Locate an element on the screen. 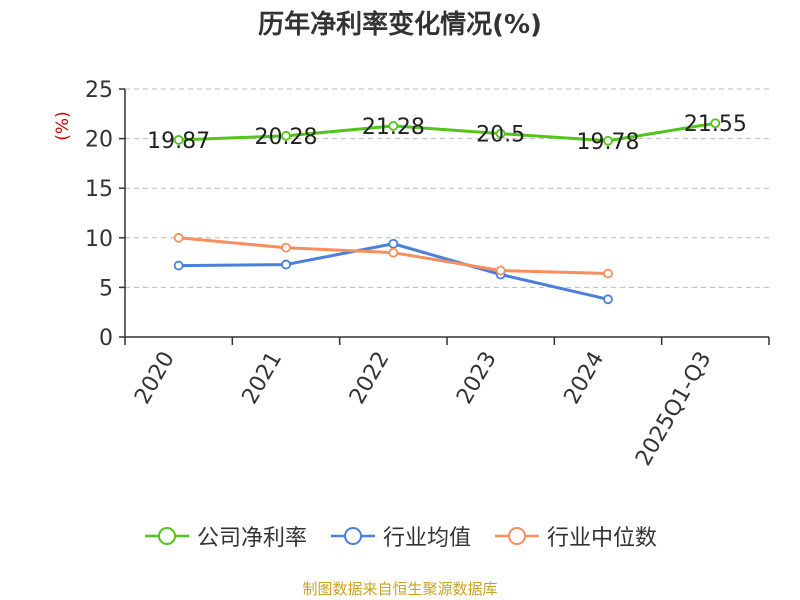 This screenshot has width=800, height=600. legend-item-industry-median: 行业中位数 is located at coordinates (575, 536).